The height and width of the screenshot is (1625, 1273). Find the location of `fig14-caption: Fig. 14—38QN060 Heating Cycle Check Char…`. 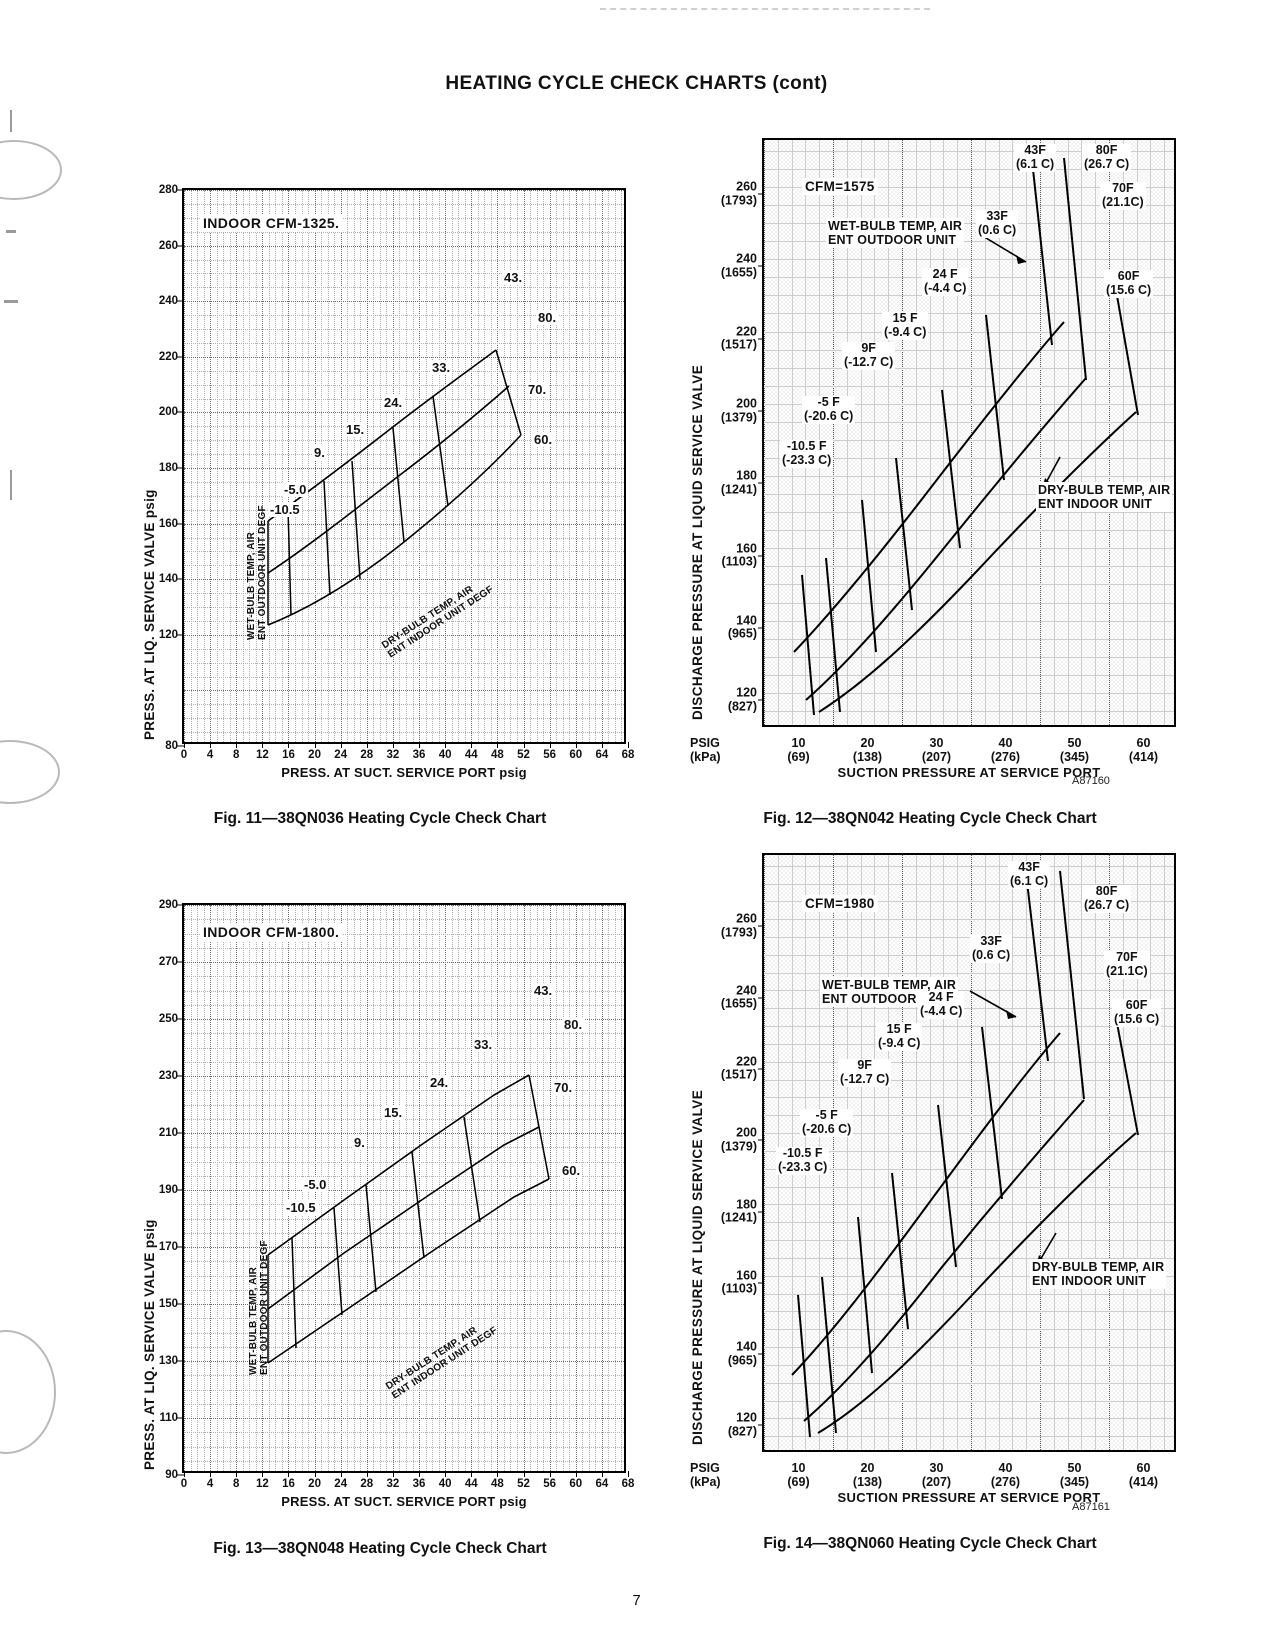

fig14-caption: Fig. 14—38QN060 Heating Cycle Check Char… is located at coordinates (930, 1543).